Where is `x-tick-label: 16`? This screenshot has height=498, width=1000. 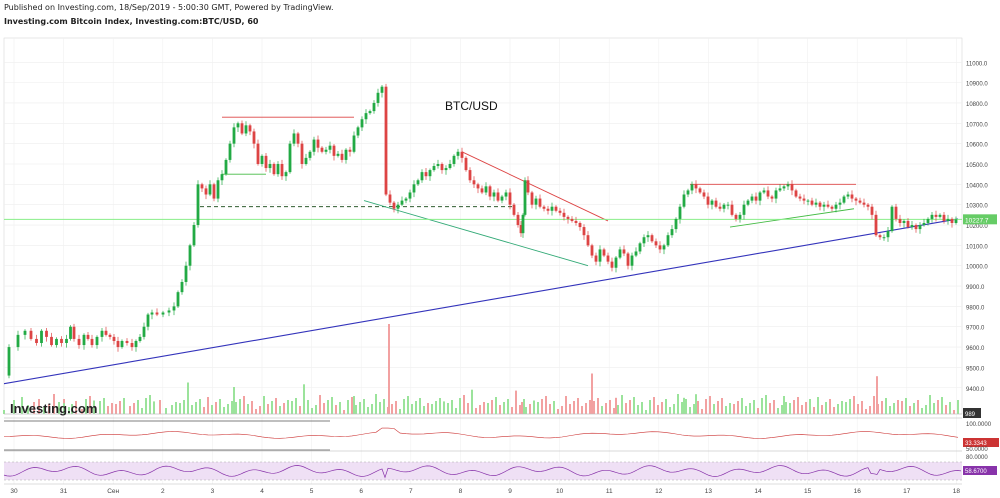
x-tick-label: 16 is located at coordinates (858, 491).